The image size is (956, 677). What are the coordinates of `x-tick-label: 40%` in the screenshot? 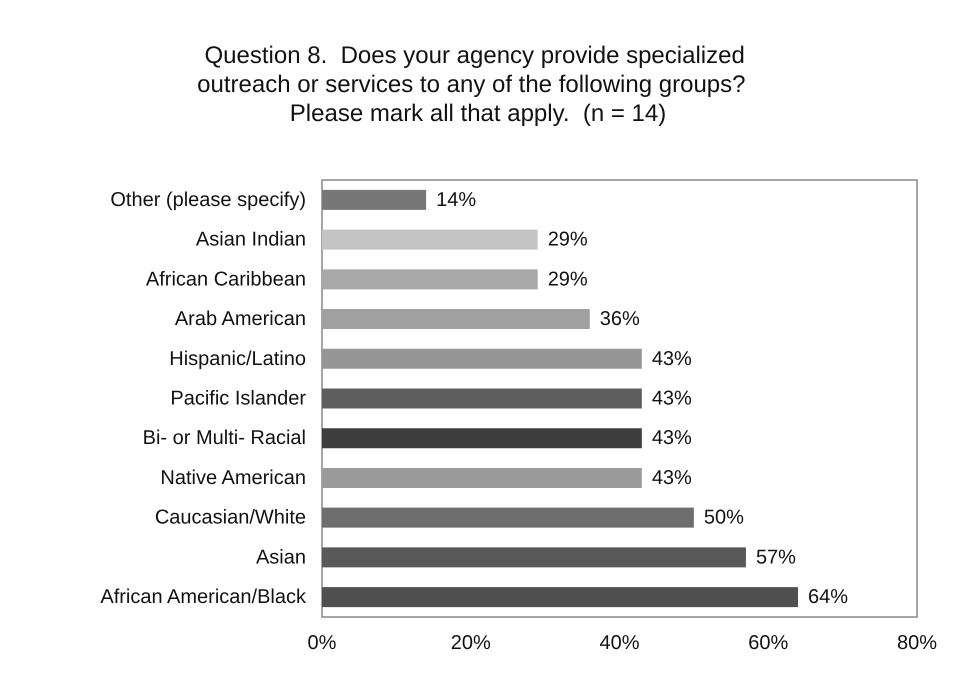 It's located at (619, 643).